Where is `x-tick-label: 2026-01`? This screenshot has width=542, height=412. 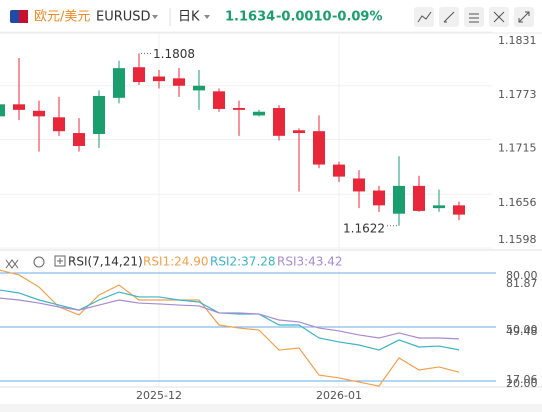 x-tick-label: 2026-01 is located at coordinates (339, 395).